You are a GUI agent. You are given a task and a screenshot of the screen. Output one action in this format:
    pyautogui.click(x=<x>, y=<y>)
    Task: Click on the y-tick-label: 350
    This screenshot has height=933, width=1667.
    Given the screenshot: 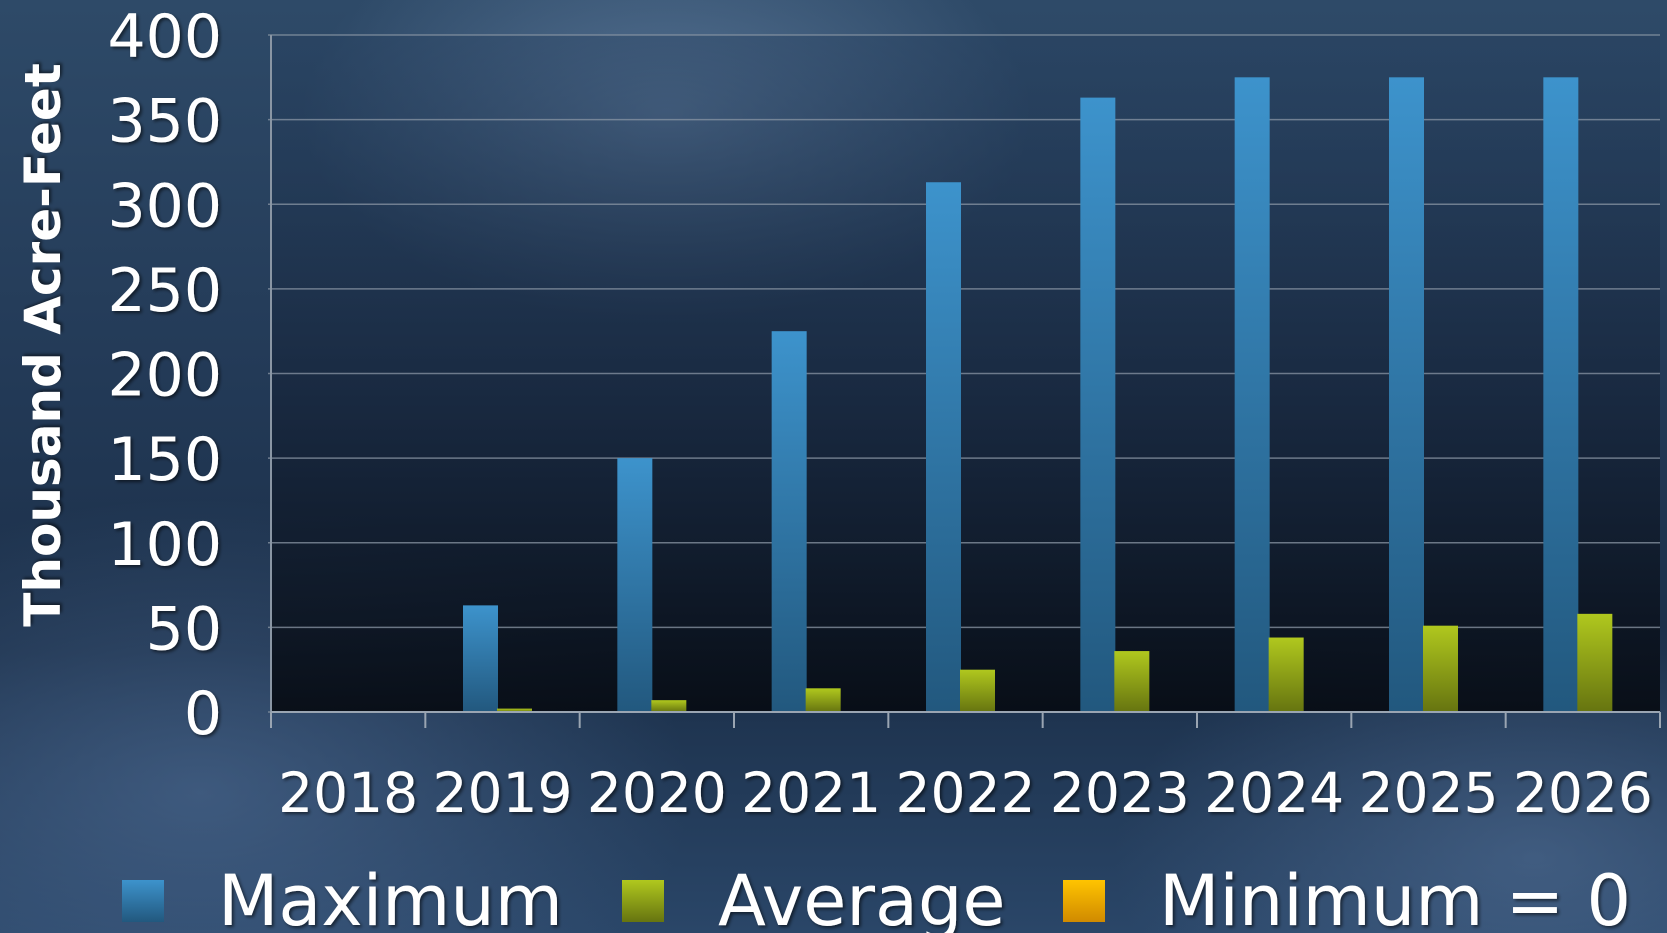 What is the action you would take?
    pyautogui.click(x=164, y=122)
    